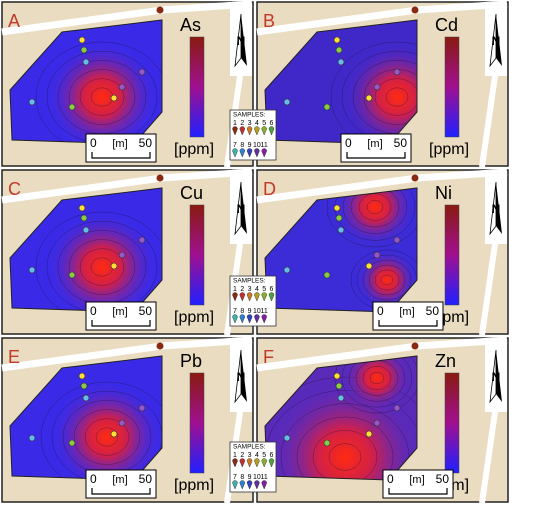  What do you see at coordinates (348, 143) in the screenshot?
I see `scale-start: 0` at bounding box center [348, 143].